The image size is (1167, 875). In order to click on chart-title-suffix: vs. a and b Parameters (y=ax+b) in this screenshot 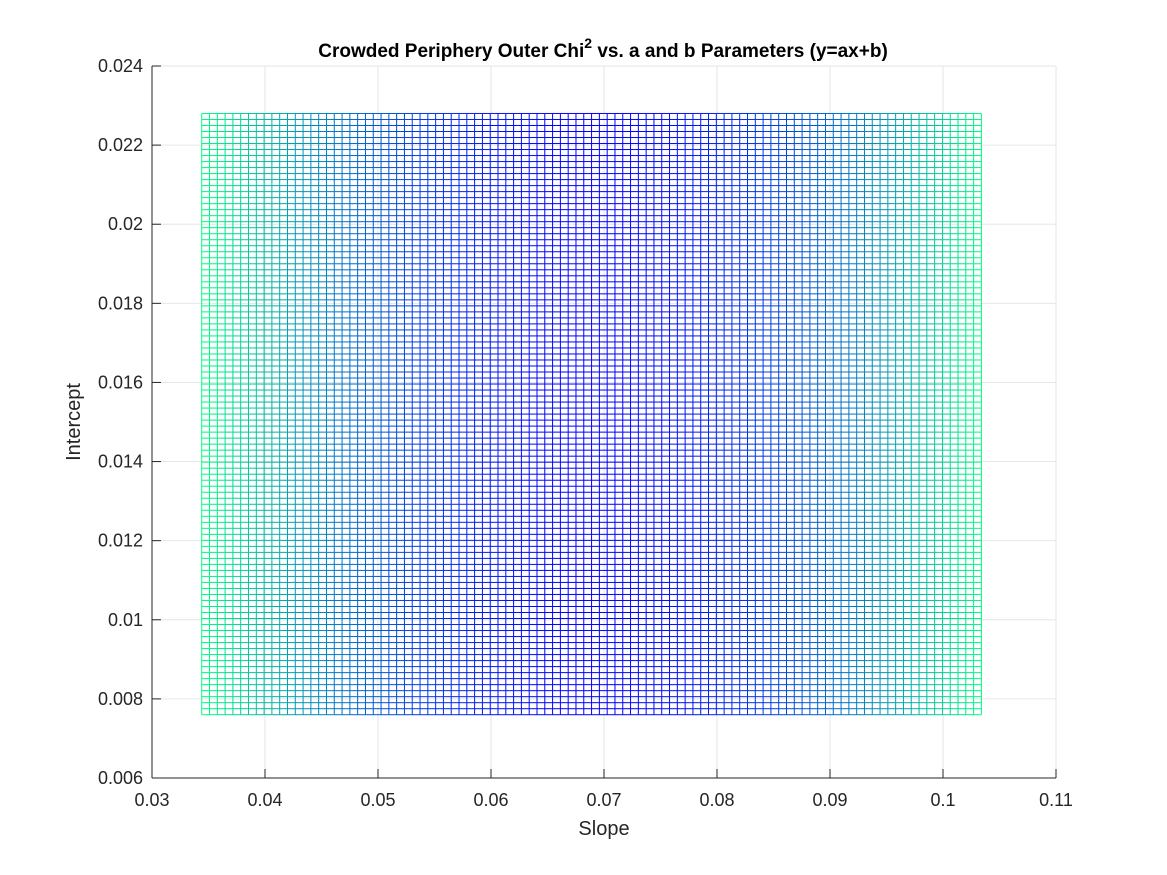, I will do `click(740, 51)`.